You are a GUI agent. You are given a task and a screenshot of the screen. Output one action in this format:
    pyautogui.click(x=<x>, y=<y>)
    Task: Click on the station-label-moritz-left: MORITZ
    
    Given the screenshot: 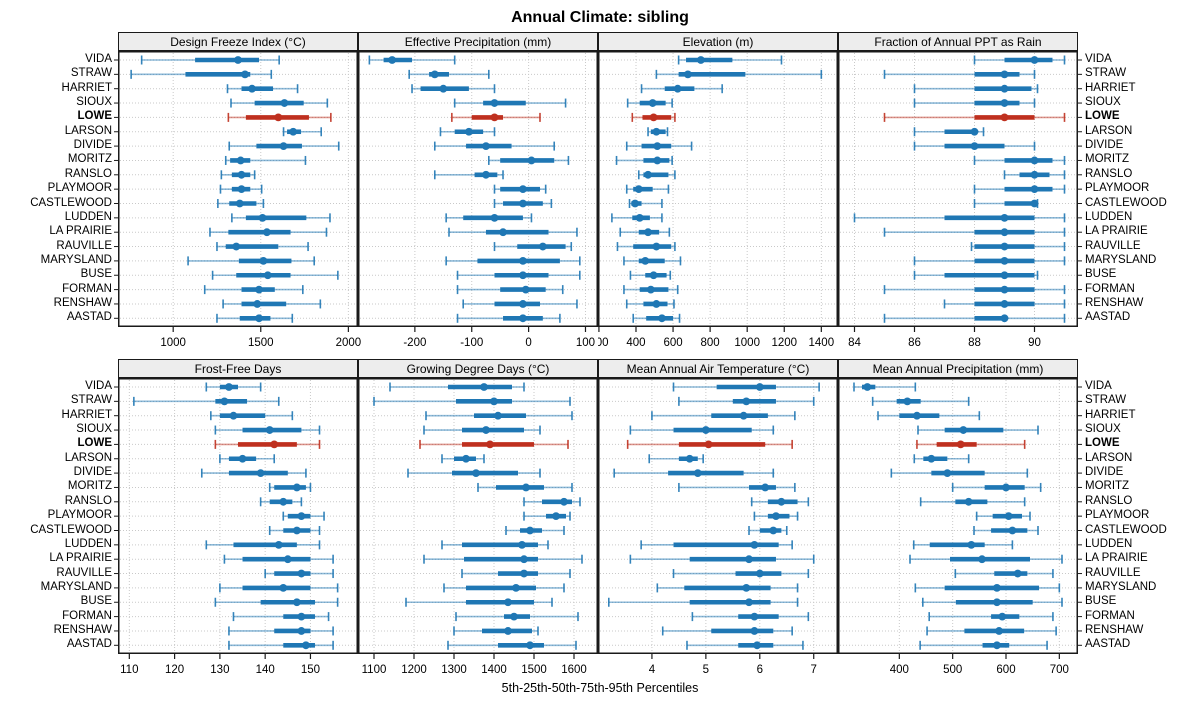 What is the action you would take?
    pyautogui.click(x=89, y=159)
    